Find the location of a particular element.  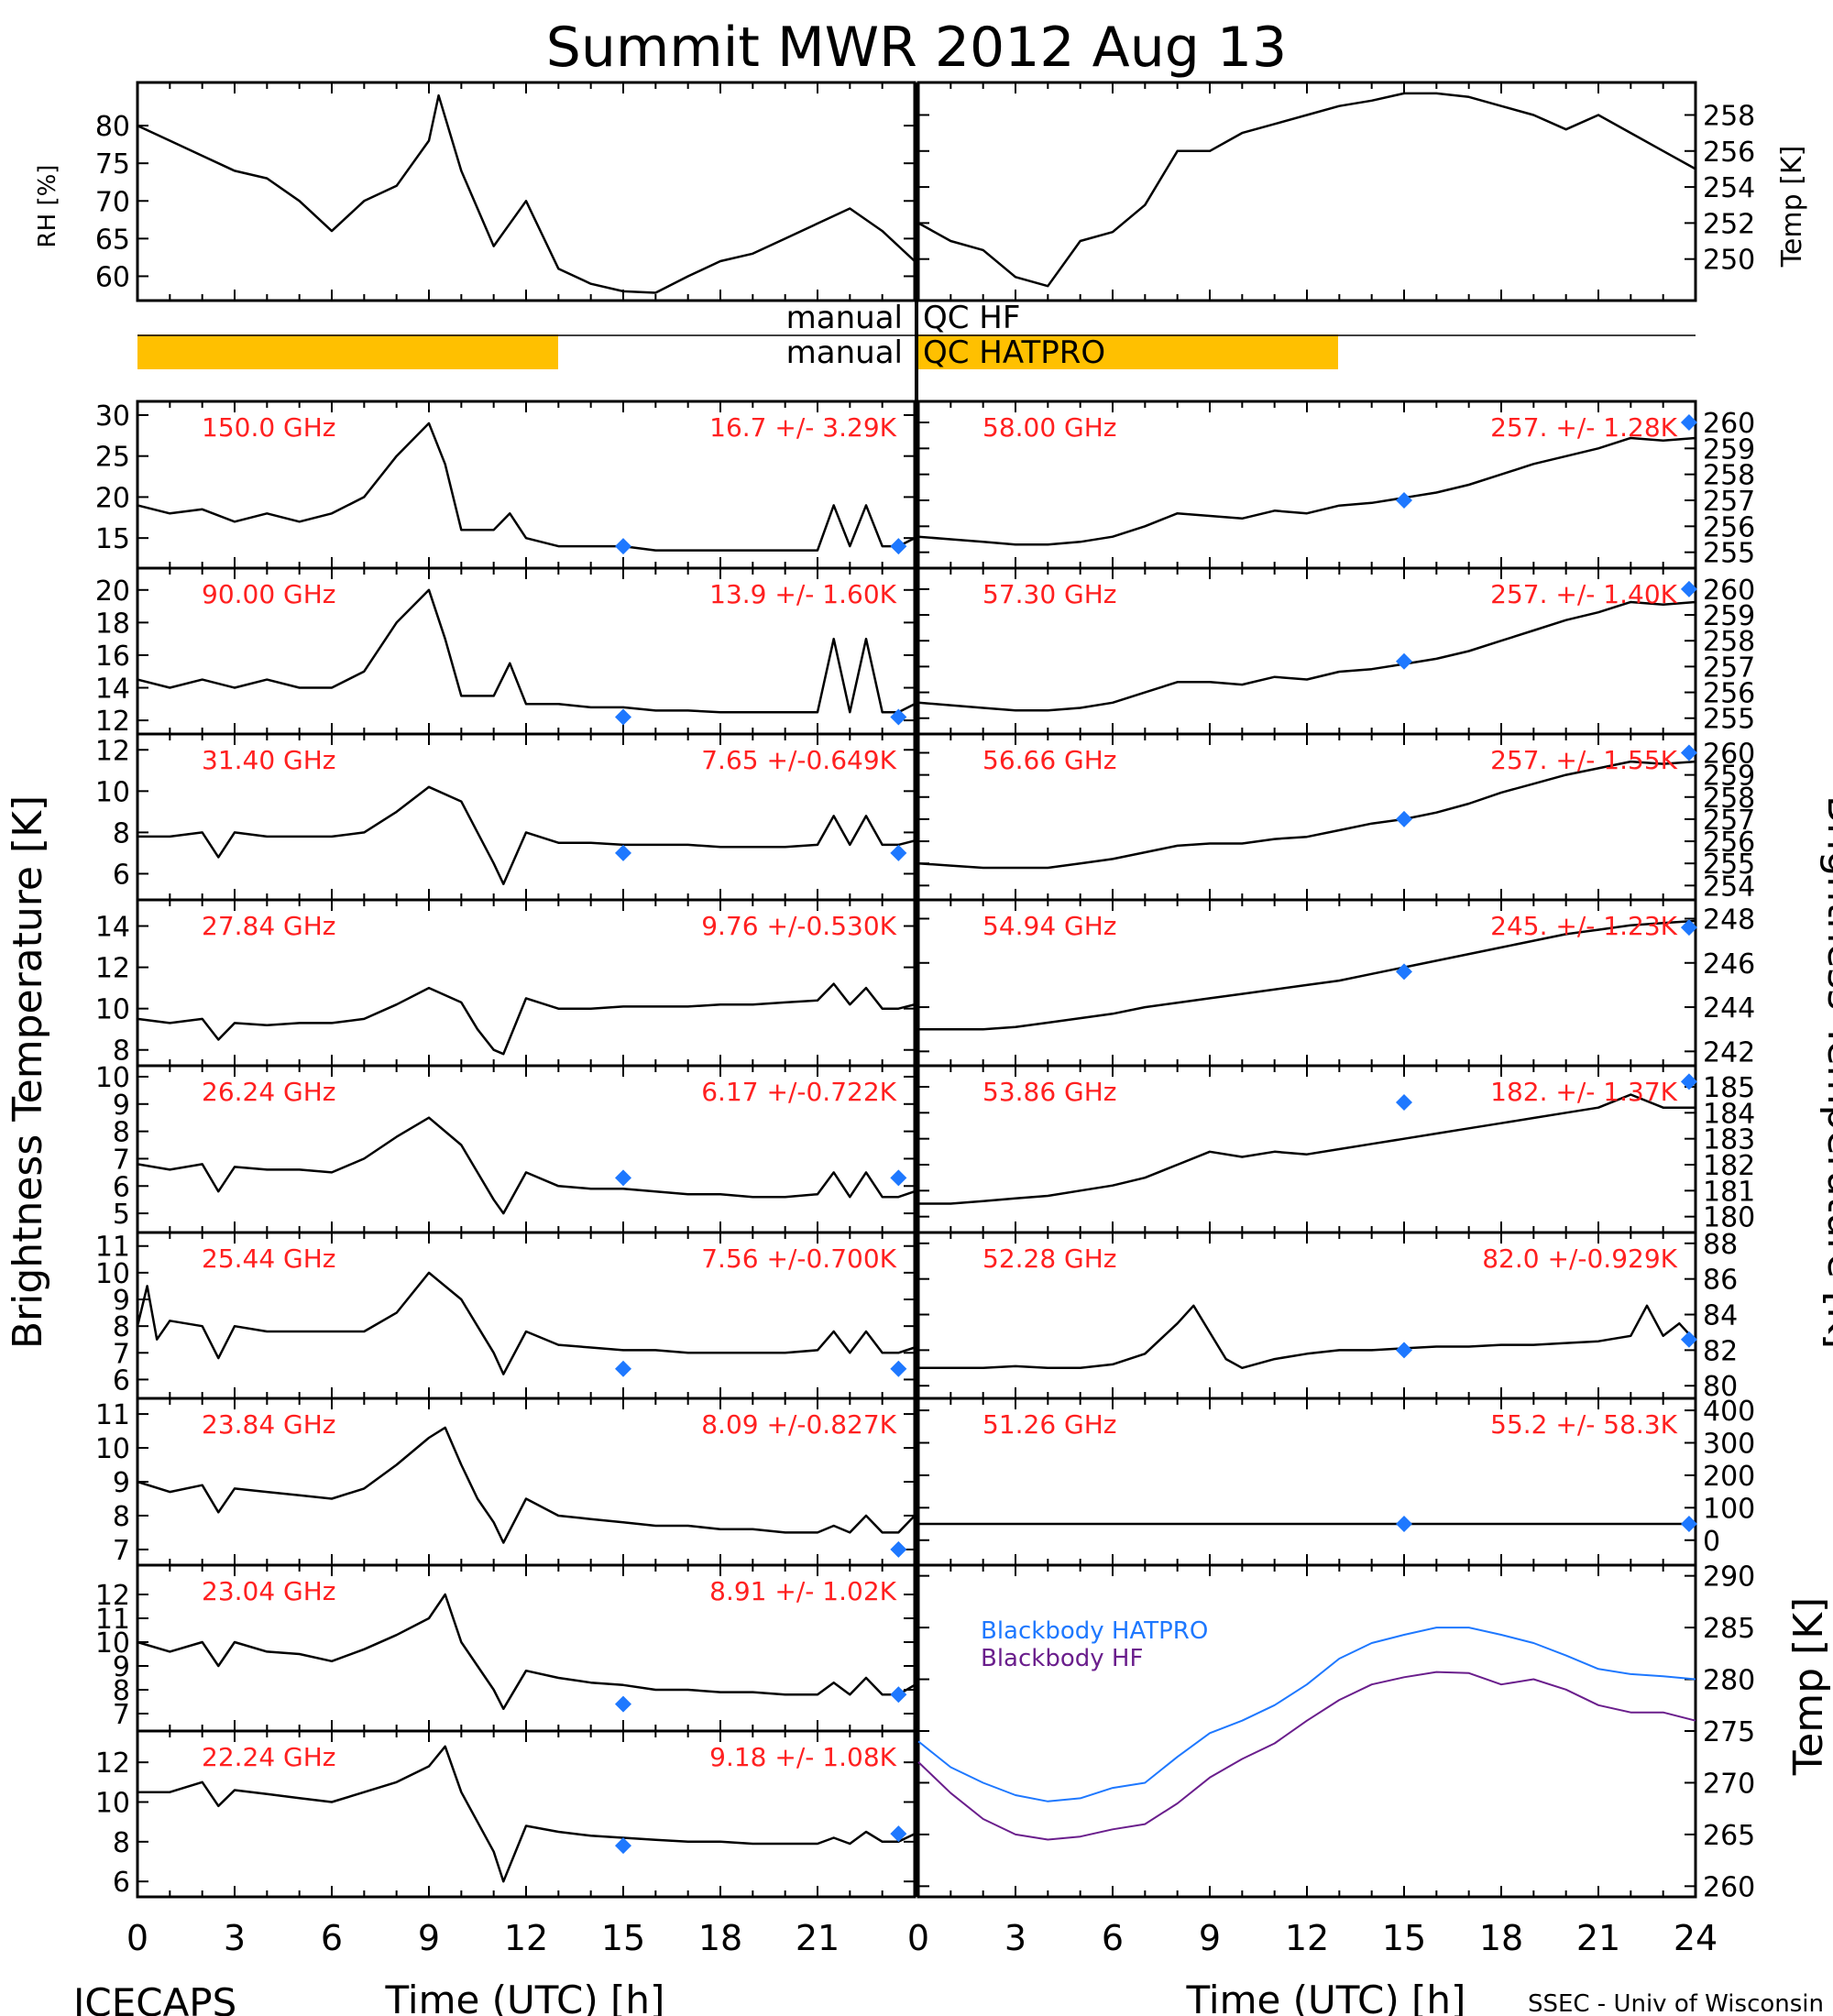

y-tick-label: 290 is located at coordinates (1729, 1577).